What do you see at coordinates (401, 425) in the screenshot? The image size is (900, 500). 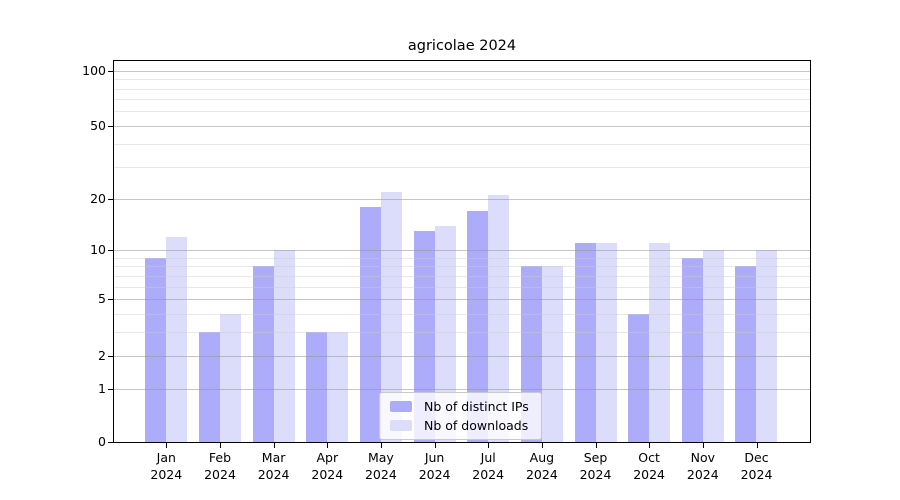 I see `legend-swatch-downloads` at bounding box center [401, 425].